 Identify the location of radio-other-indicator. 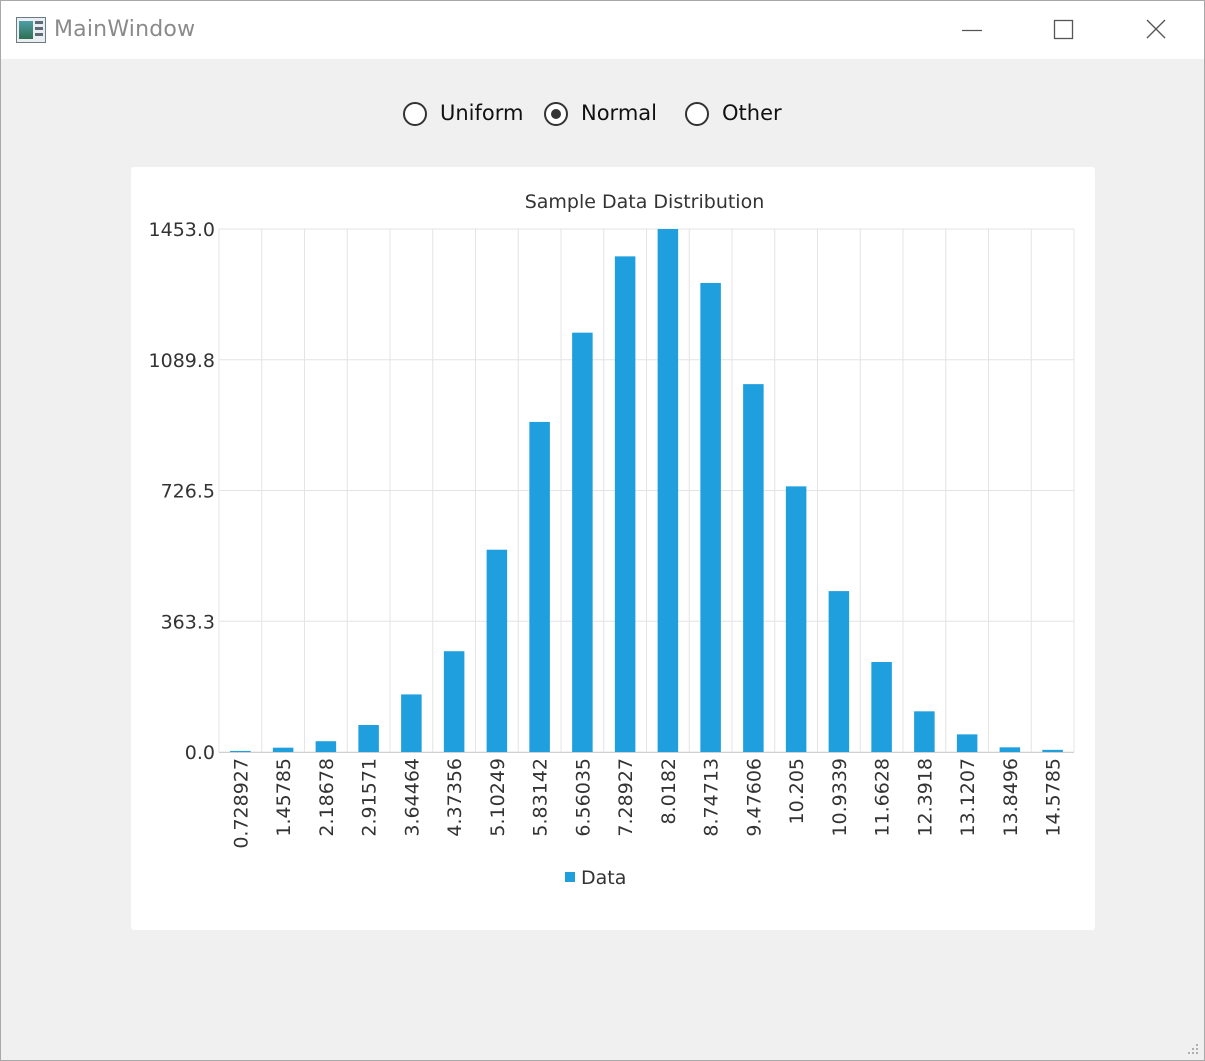
(697, 114).